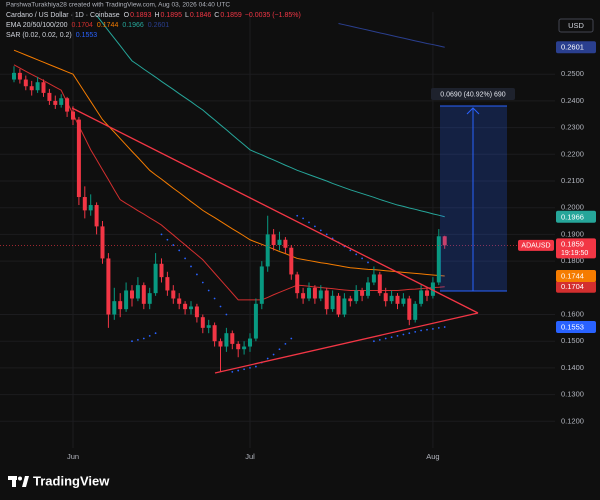 The image size is (600, 500). I want to click on y-tick-label: 0.1800, so click(572, 260).